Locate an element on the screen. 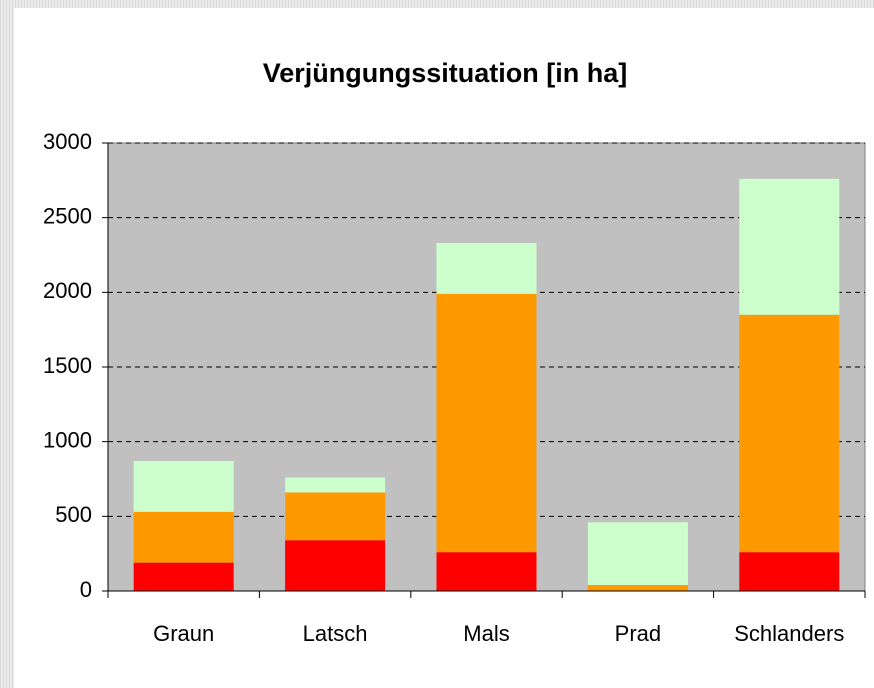 Image resolution: width=874 pixels, height=688 pixels. x-tick-label: Mals is located at coordinates (486, 633).